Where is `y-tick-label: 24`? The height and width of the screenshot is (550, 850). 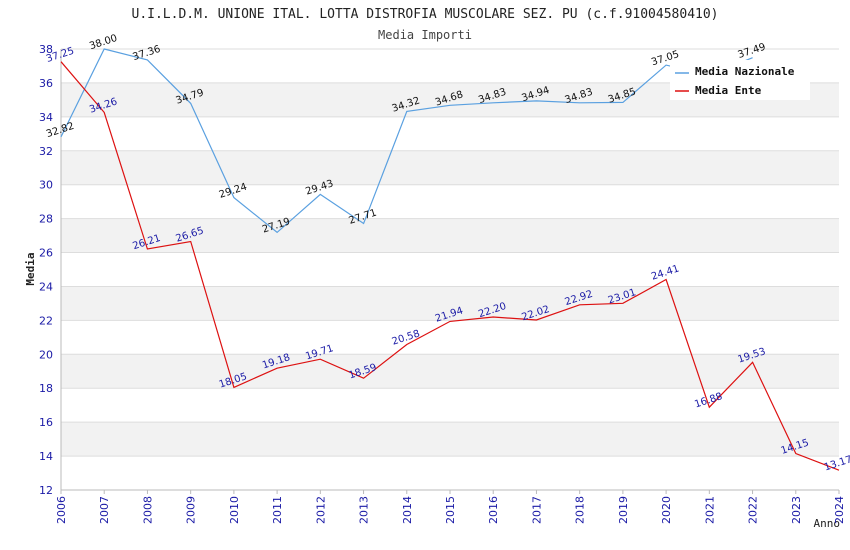 y-tick-label: 24 is located at coordinates (46, 286).